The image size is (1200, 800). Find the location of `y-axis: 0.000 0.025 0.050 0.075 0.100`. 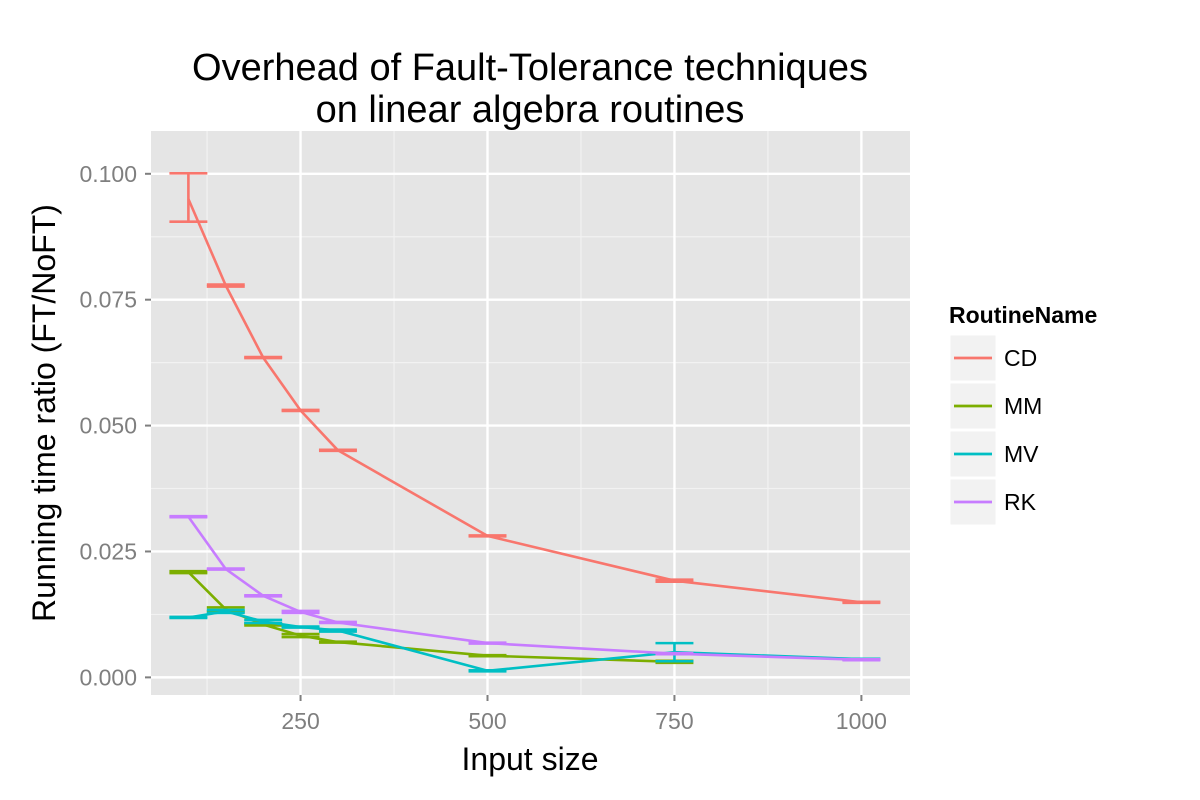

y-axis: 0.000 0.025 0.050 0.075 0.100 is located at coordinates (115, 425).